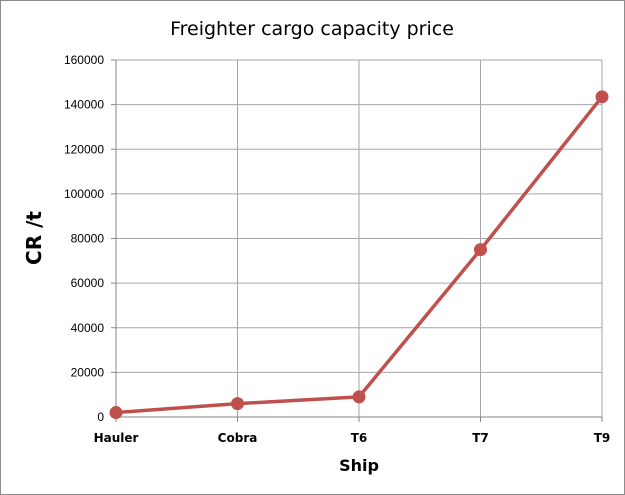  What do you see at coordinates (84, 60) in the screenshot?
I see `y-tick-label: 160000` at bounding box center [84, 60].